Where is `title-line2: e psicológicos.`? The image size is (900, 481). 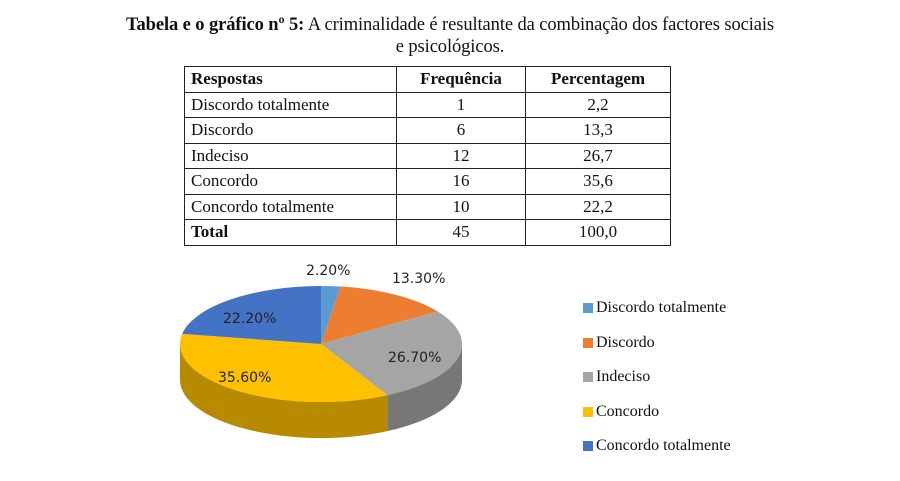 title-line2: e psicológicos. is located at coordinates (450, 47).